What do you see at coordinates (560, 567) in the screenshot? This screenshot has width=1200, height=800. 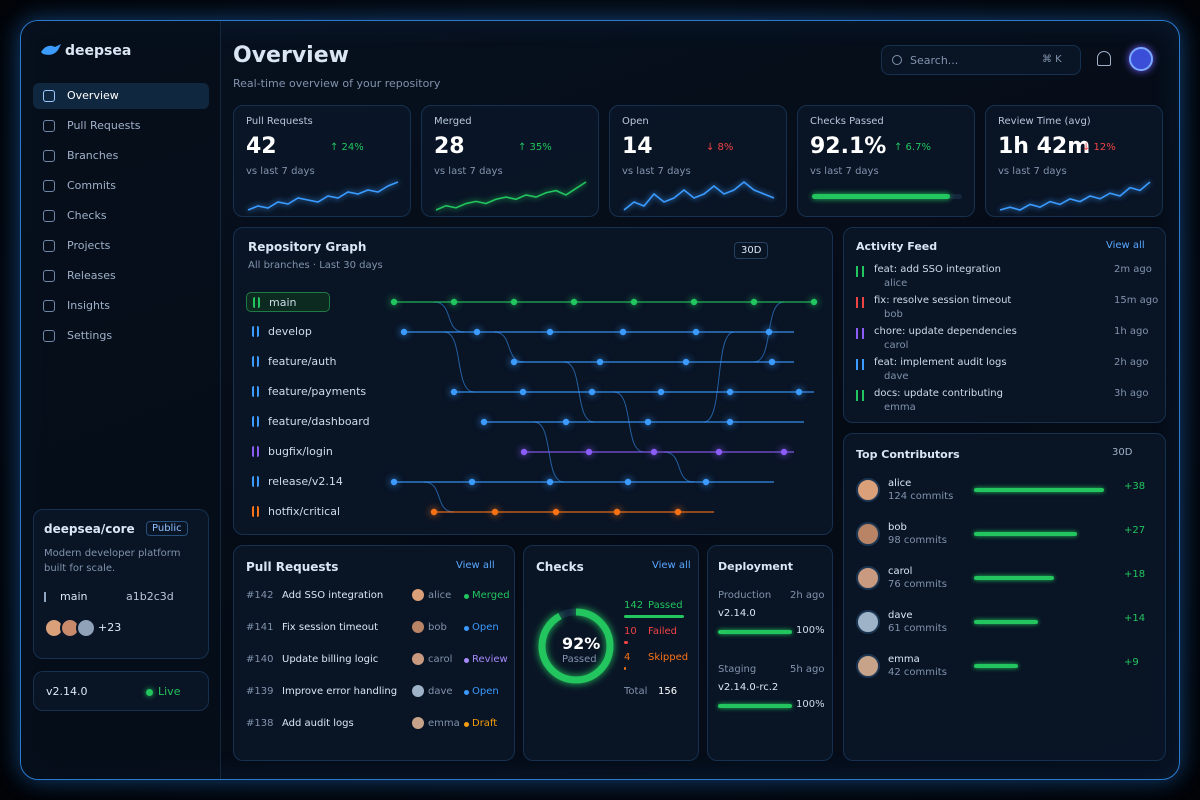 I see `checks-title: Checks` at bounding box center [560, 567].